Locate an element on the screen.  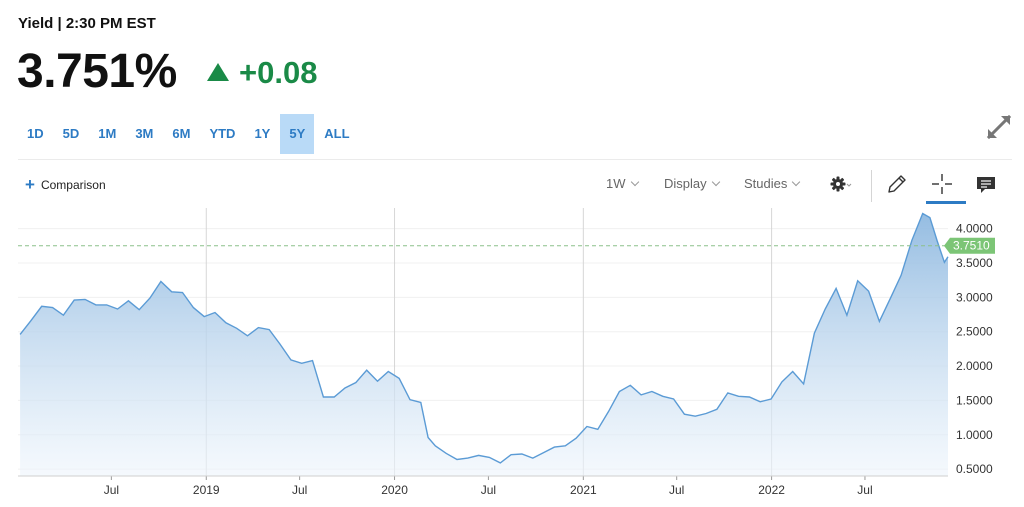
pencil-icon is located at coordinates (897, 184).